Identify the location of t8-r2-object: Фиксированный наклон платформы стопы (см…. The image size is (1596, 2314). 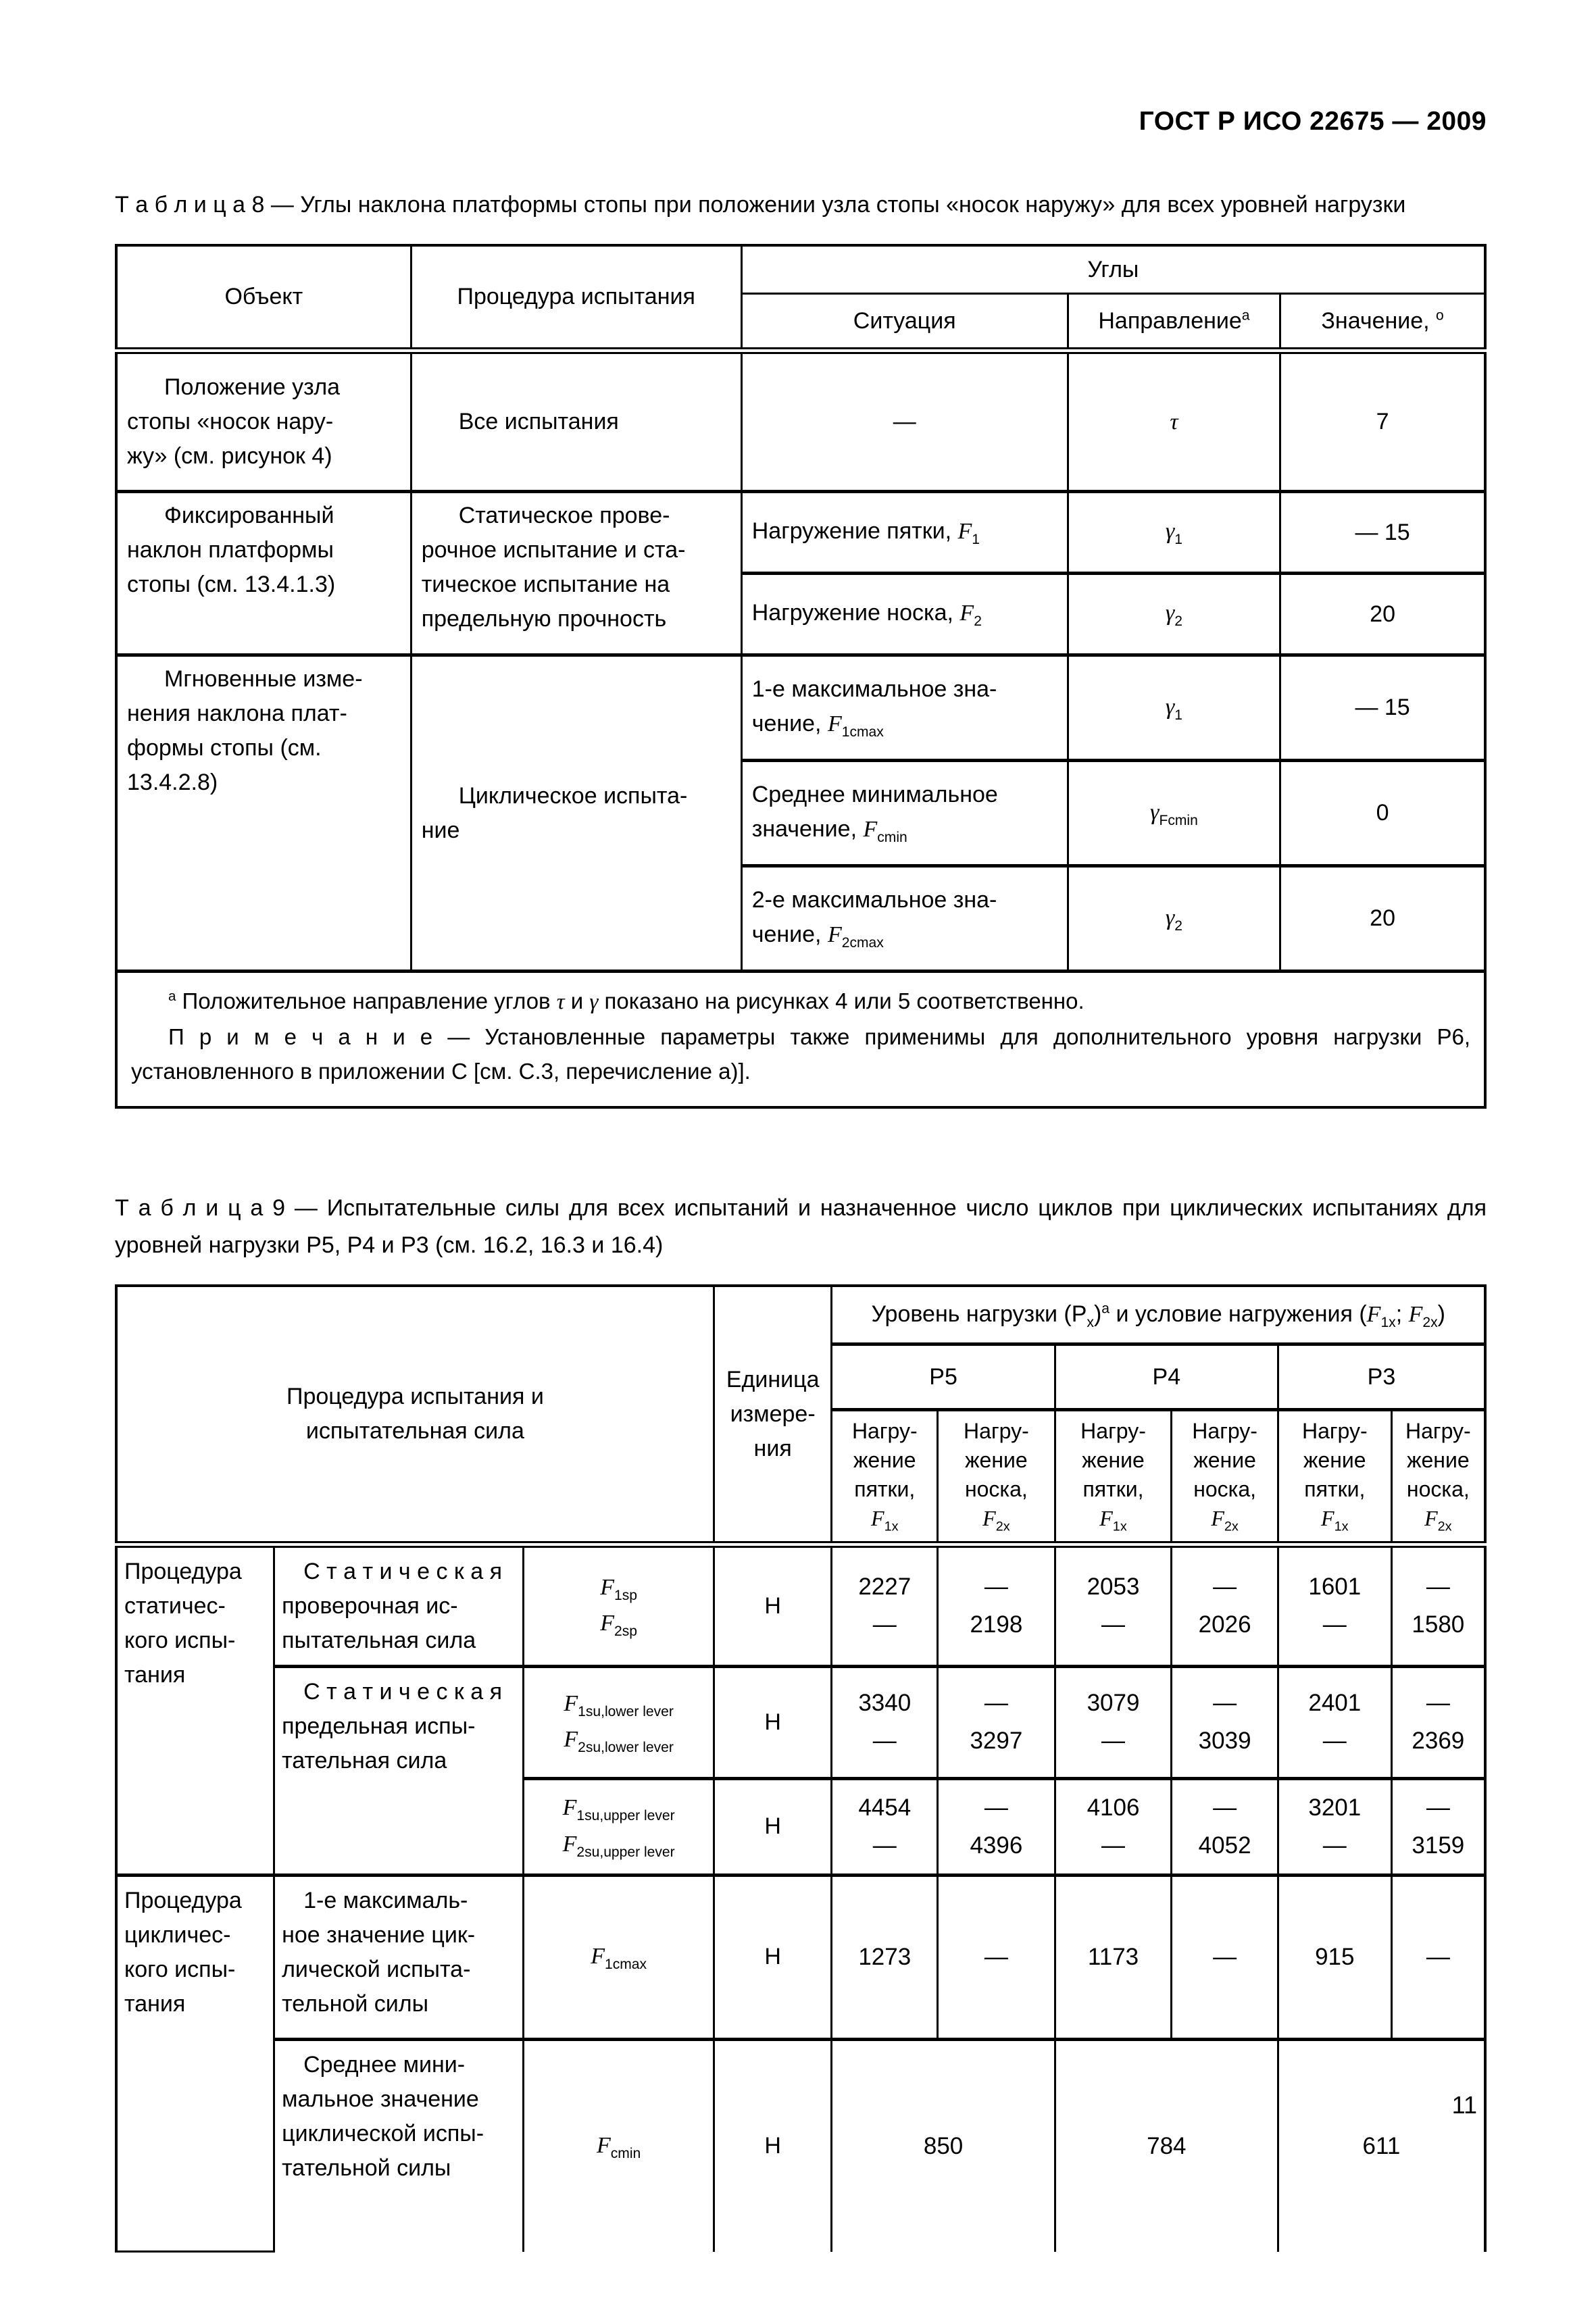
(264, 574).